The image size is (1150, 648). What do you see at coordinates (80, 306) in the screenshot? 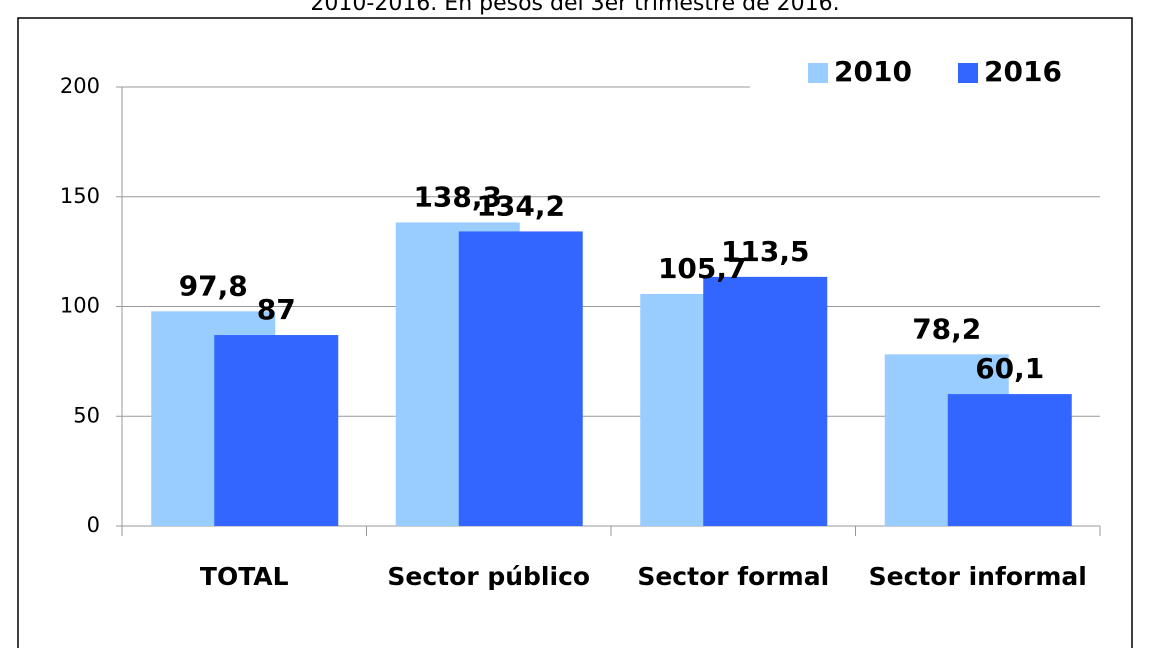
I see `y-tick-label: 100` at bounding box center [80, 306].